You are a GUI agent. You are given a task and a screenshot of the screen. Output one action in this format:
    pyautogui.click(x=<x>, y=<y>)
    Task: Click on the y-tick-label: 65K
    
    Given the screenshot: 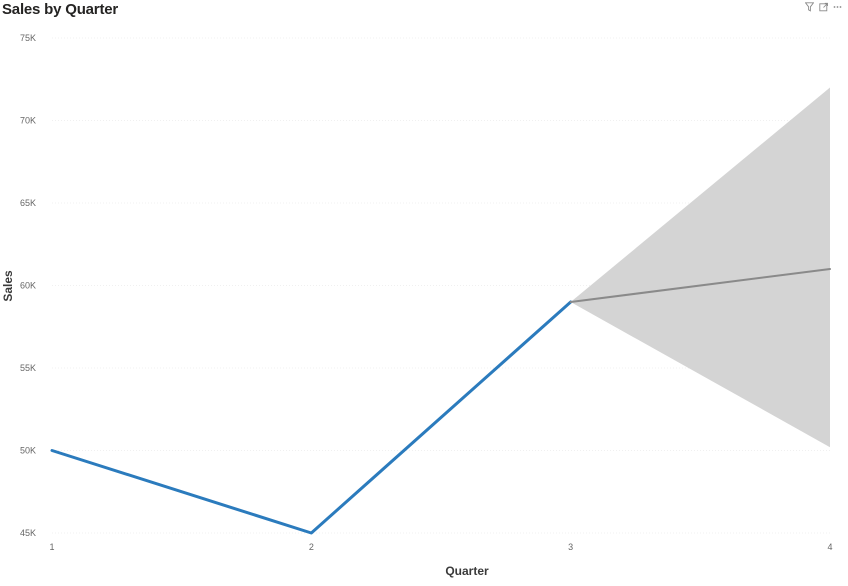 What is the action you would take?
    pyautogui.click(x=28, y=203)
    